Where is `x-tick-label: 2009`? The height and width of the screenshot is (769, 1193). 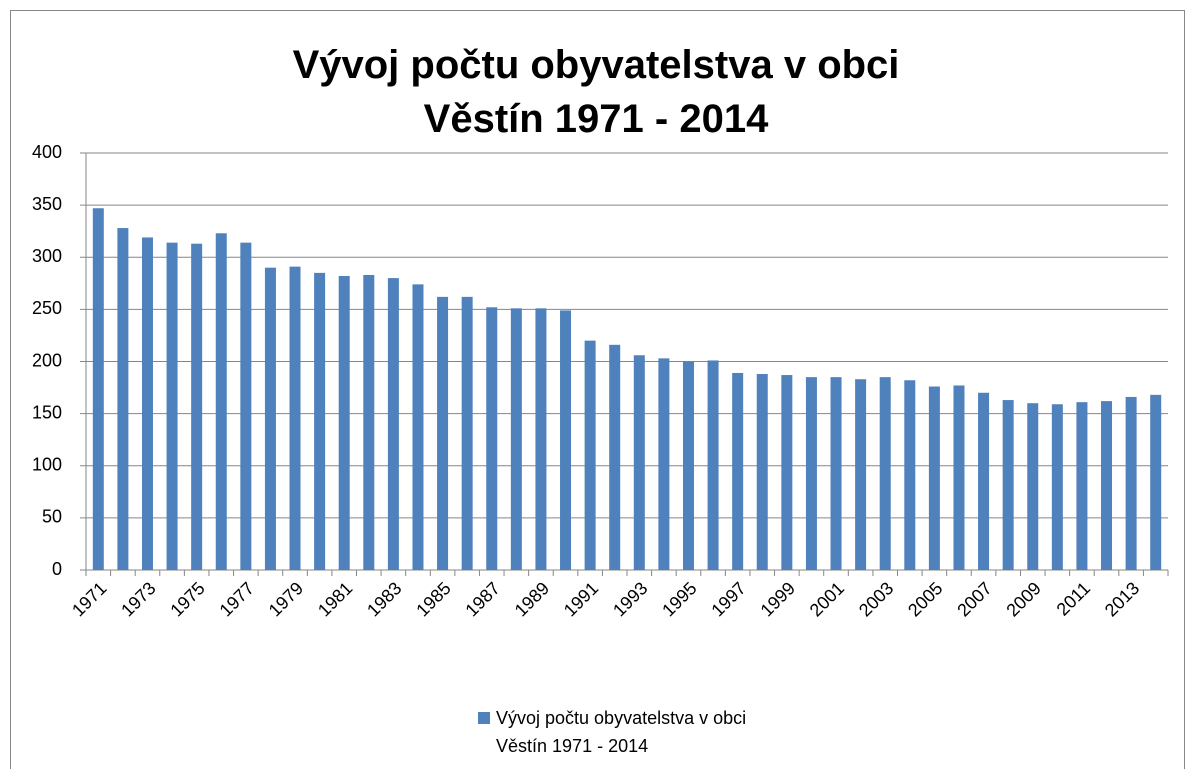
x-tick-label: 2009 is located at coordinates (1023, 599).